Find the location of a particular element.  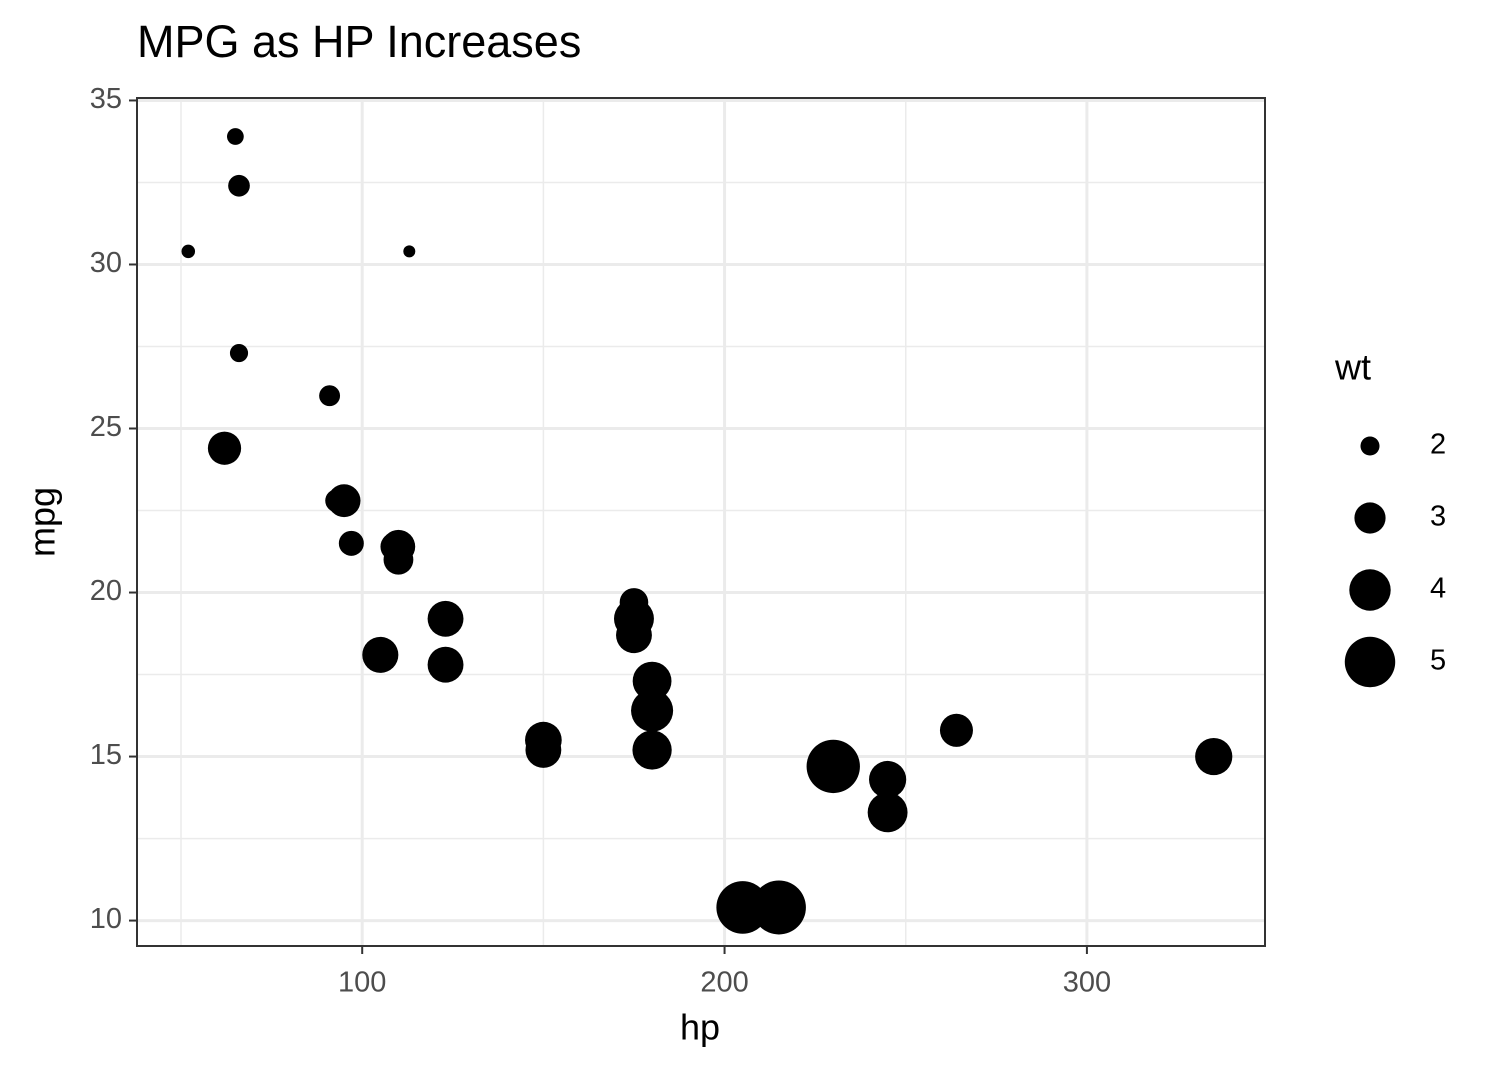

legend-title: wt is located at coordinates (1352, 367).